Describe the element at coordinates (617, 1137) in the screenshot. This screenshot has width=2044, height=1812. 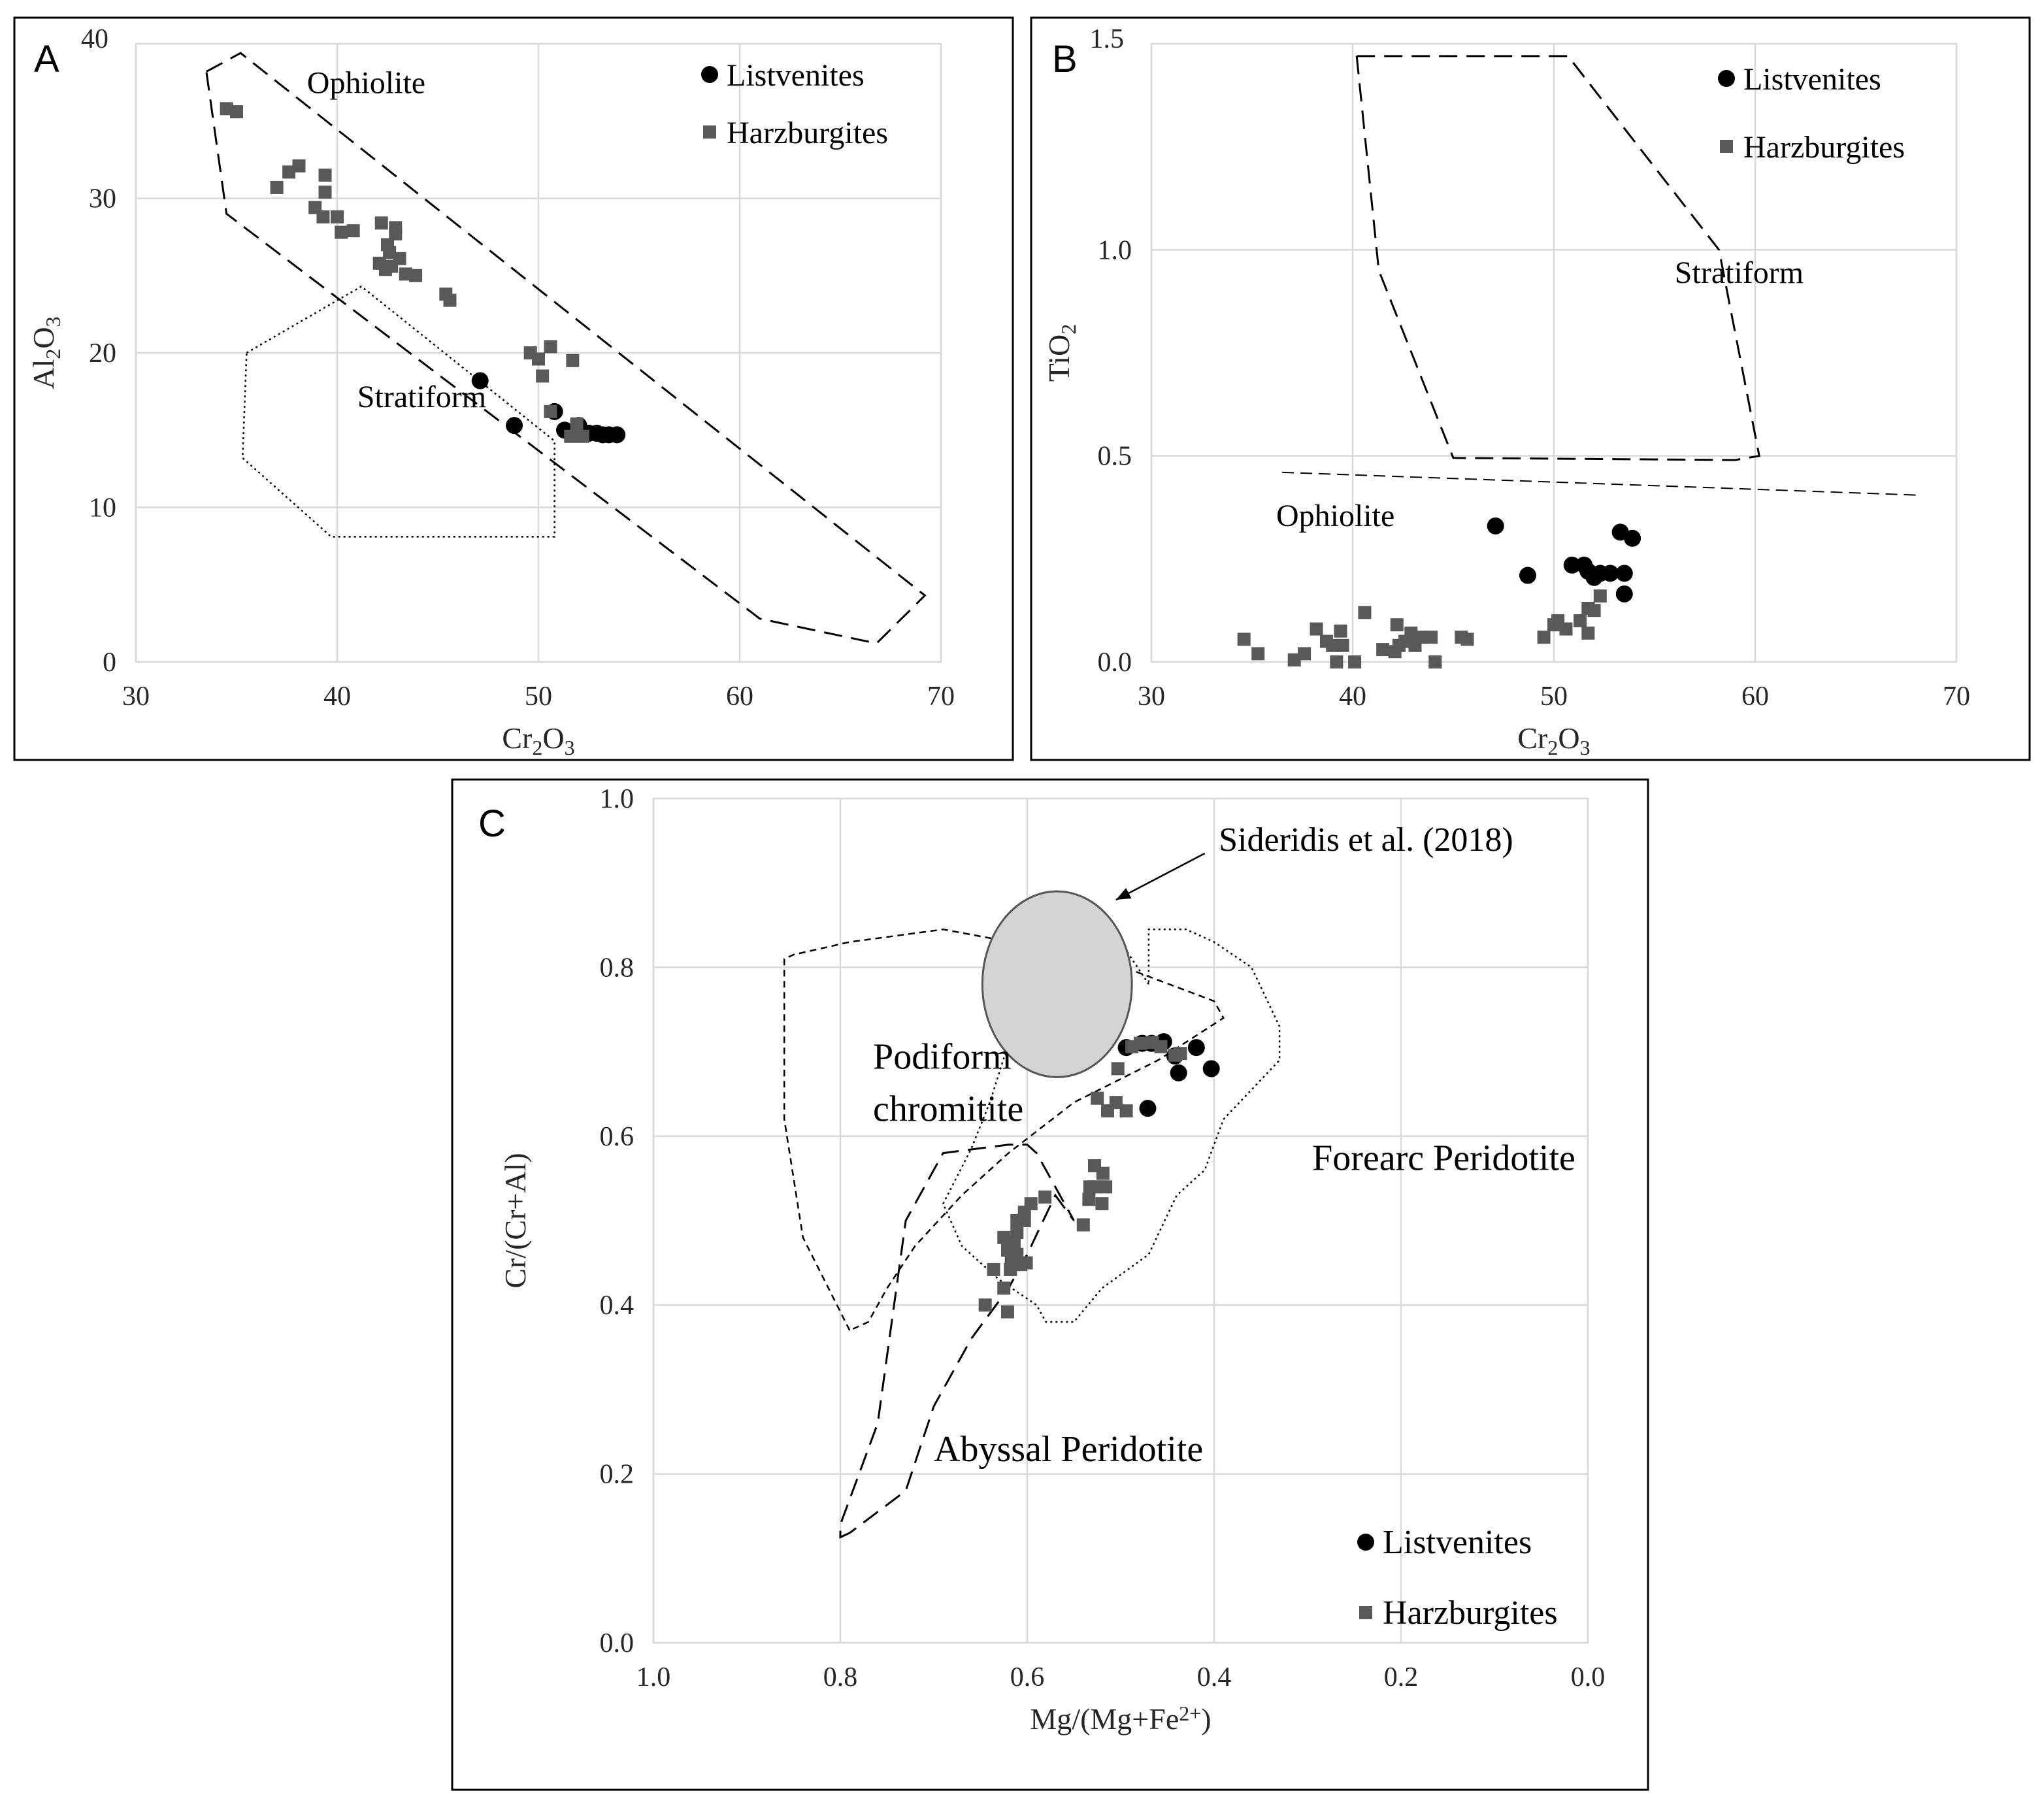
I see `panel-c-y-tick-label: 0.6` at that location.